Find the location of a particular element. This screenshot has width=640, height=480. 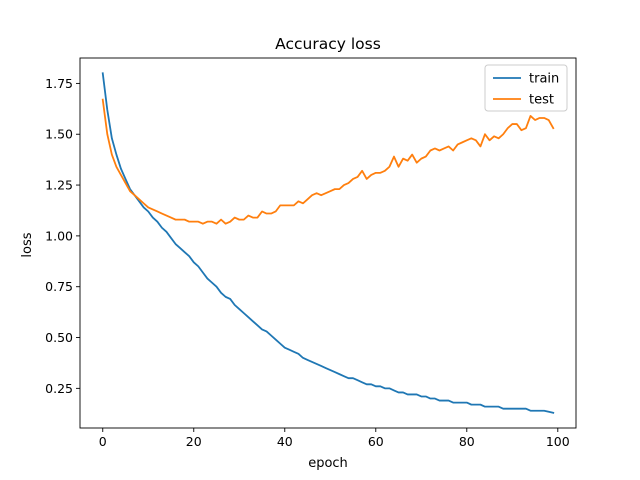

x-tick-label: 40 is located at coordinates (285, 441).